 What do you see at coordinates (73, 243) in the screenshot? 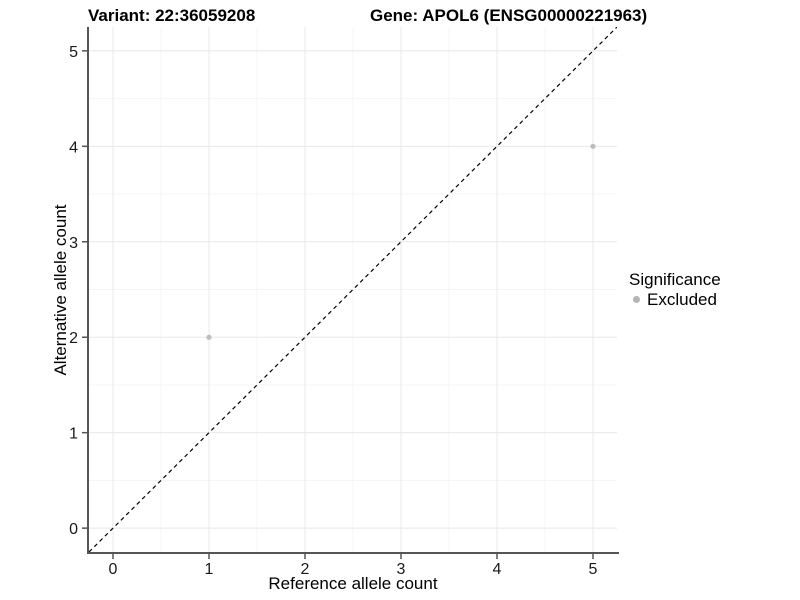
I see `y-tick-label: 3` at bounding box center [73, 243].